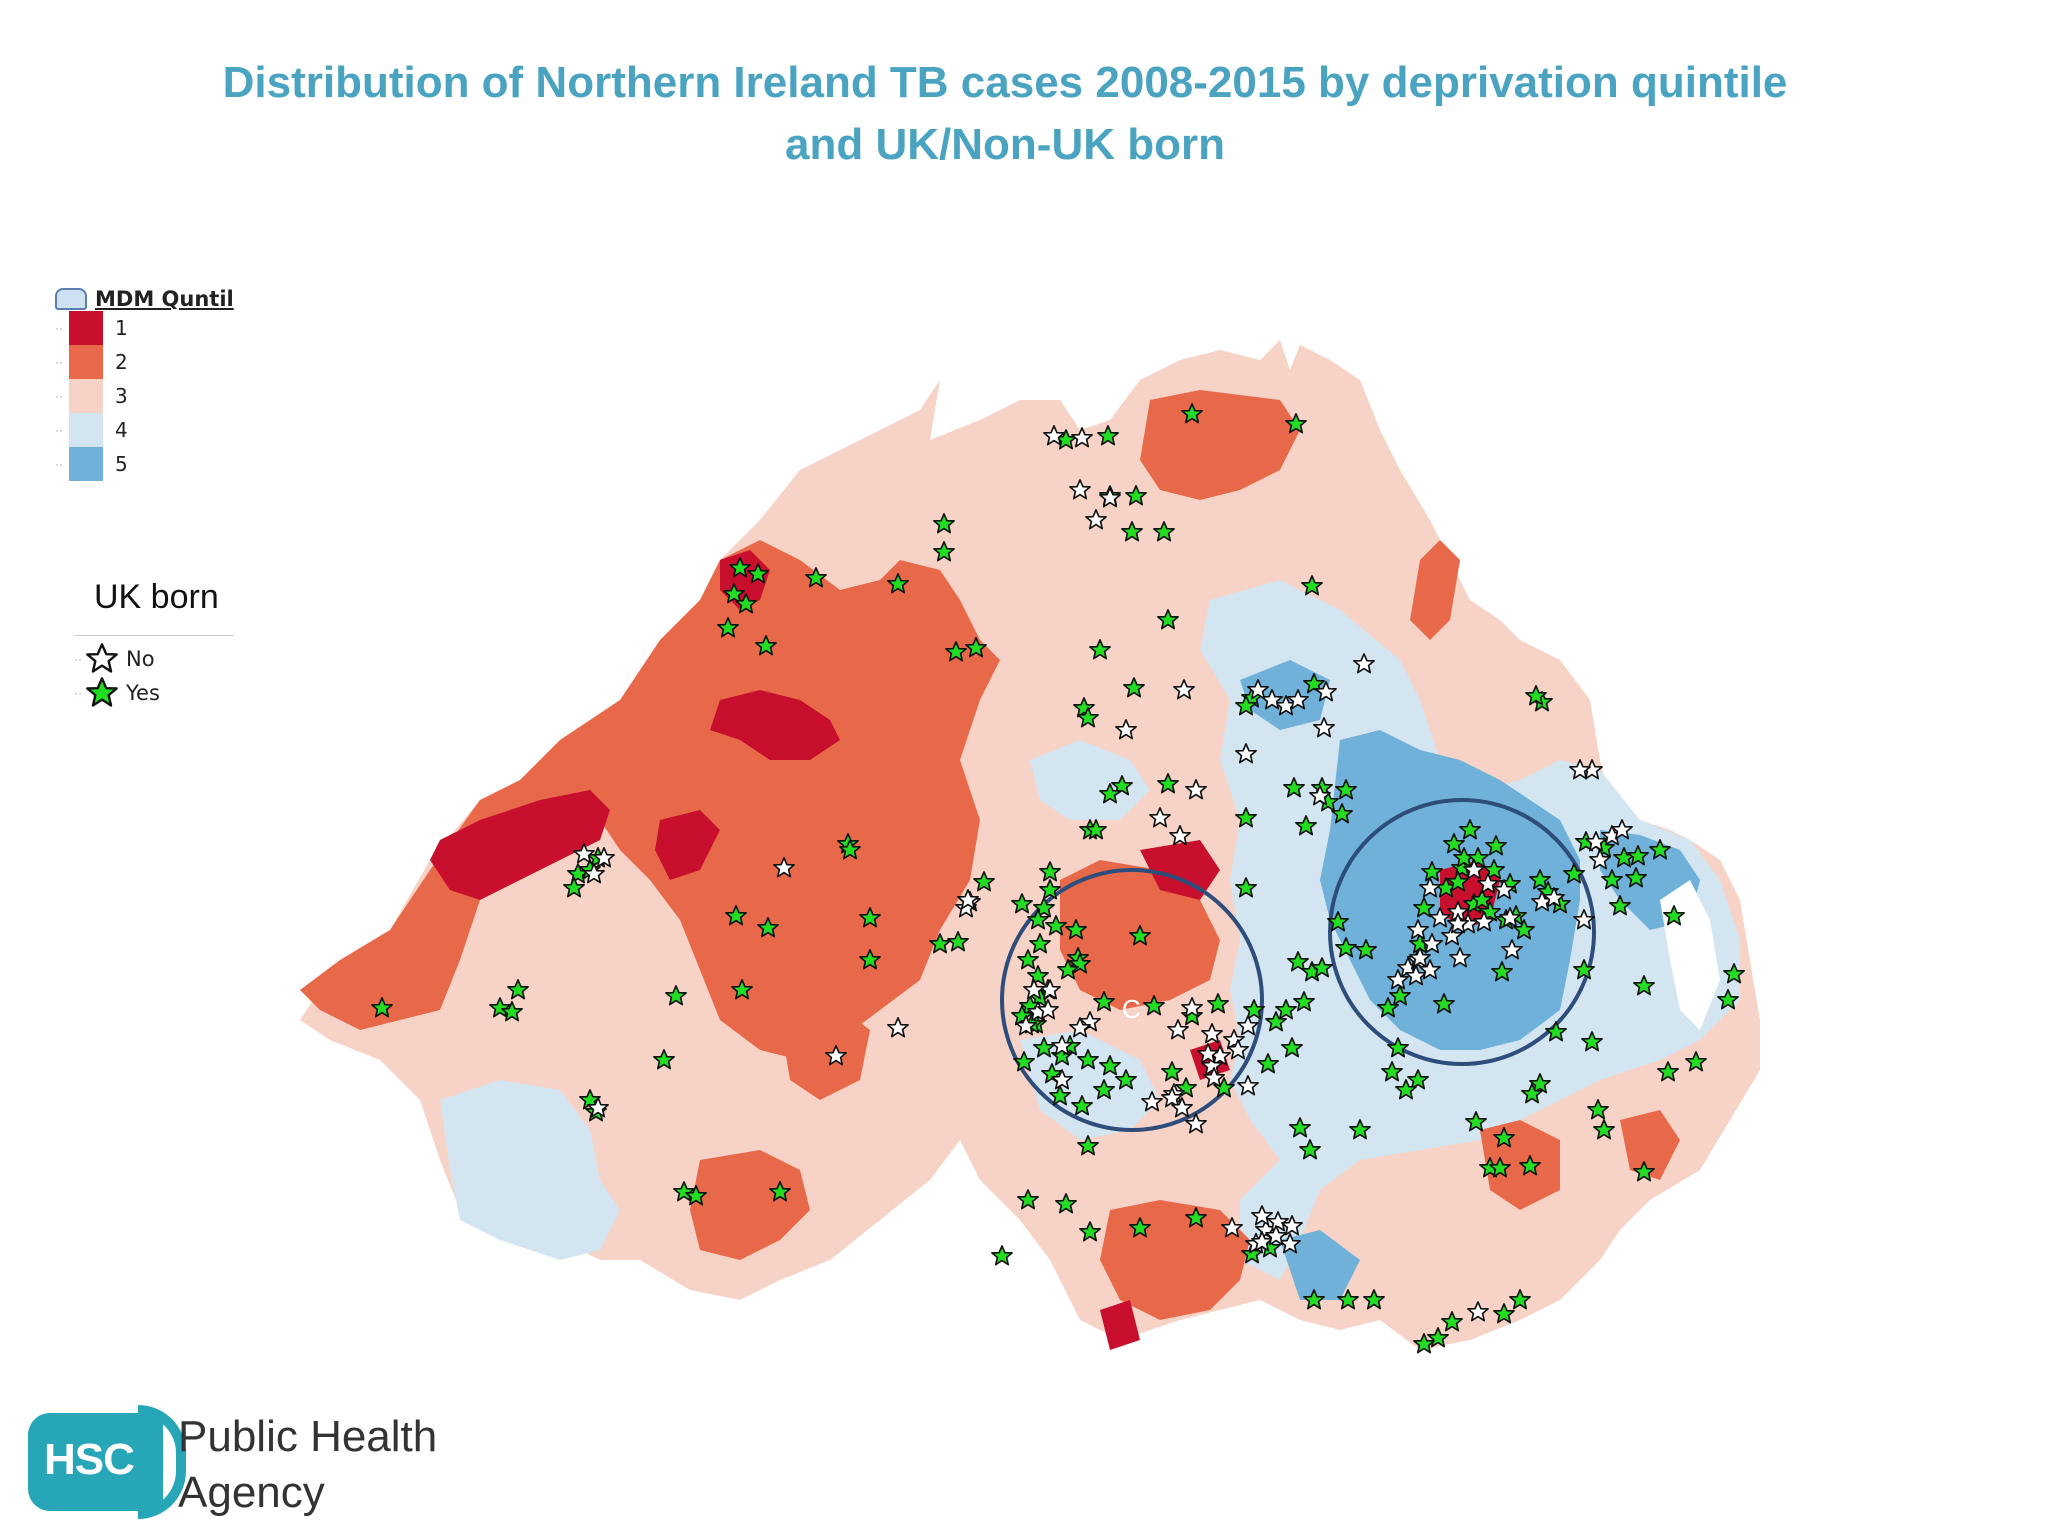 This screenshot has width=2048, height=1536. What do you see at coordinates (121, 328) in the screenshot?
I see `quintile-label: 1` at bounding box center [121, 328].